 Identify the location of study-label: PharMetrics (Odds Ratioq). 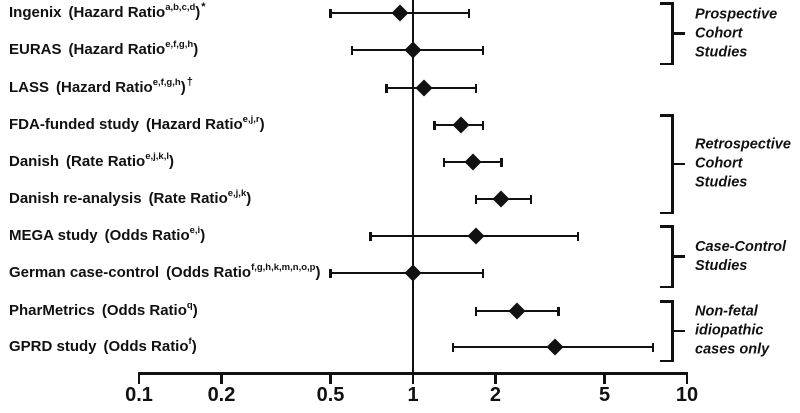
(103, 311).